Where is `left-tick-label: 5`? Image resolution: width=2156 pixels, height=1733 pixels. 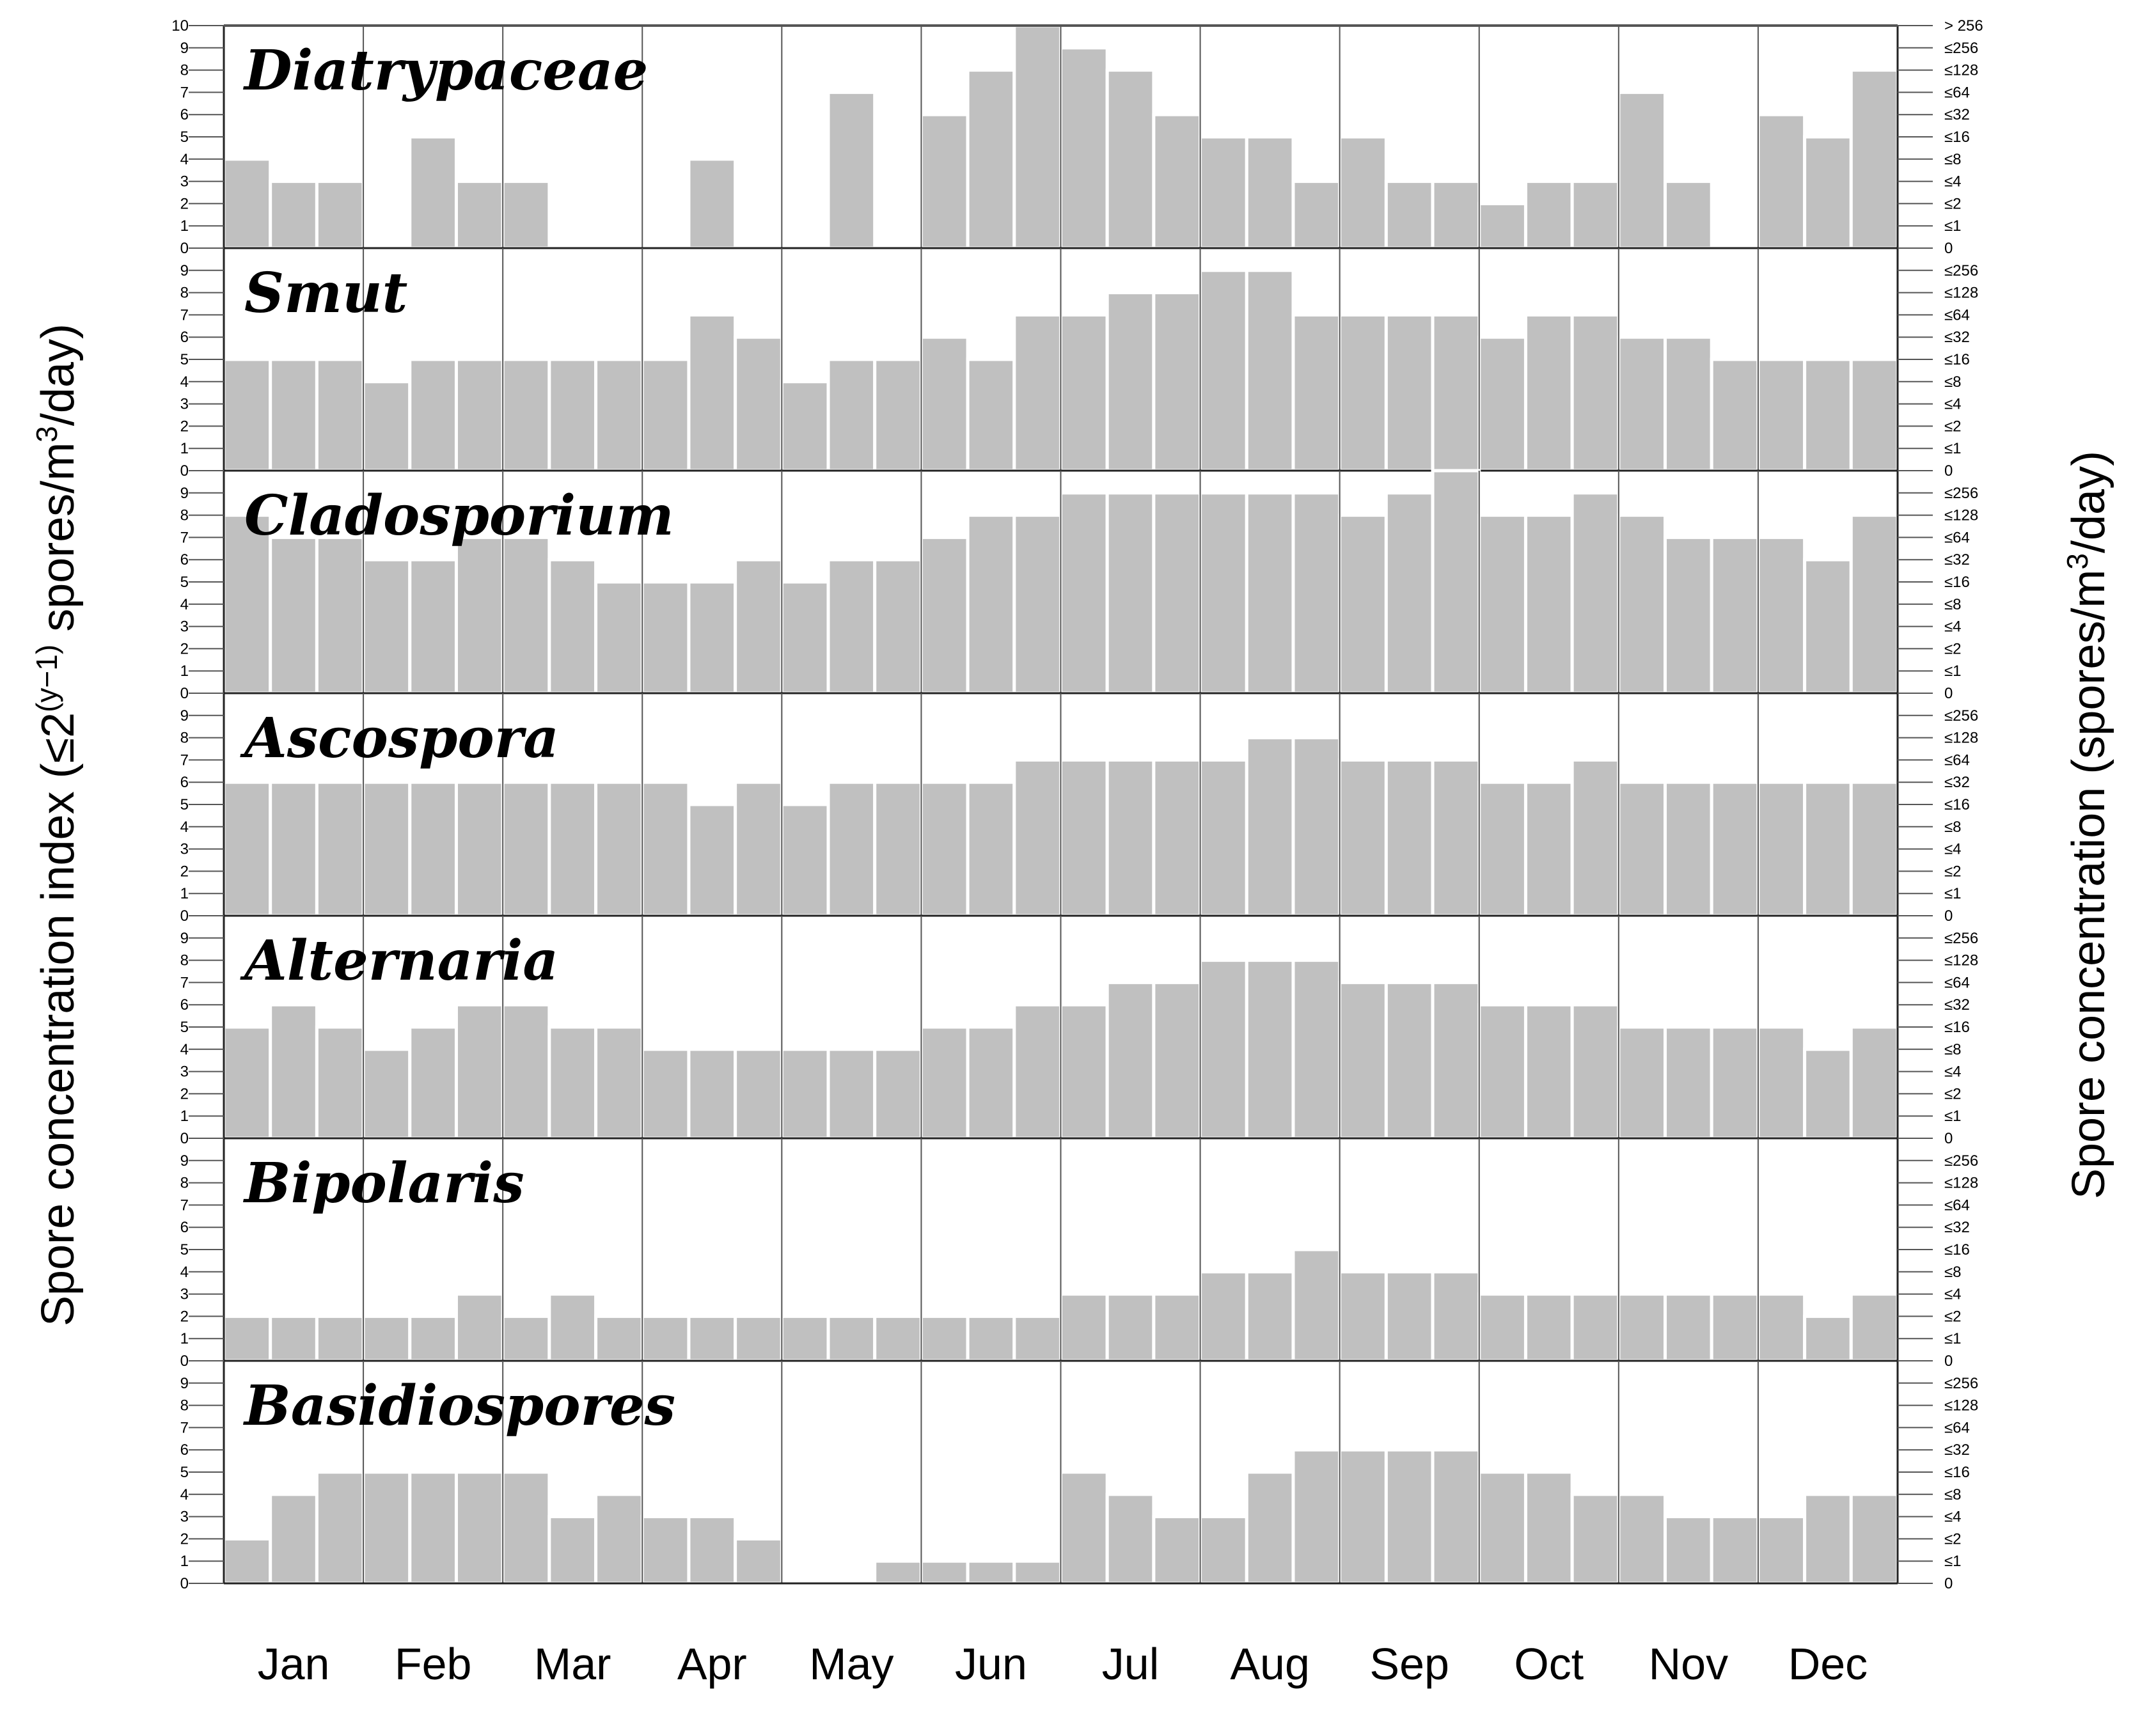
left-tick-label: 5 is located at coordinates (184, 1472).